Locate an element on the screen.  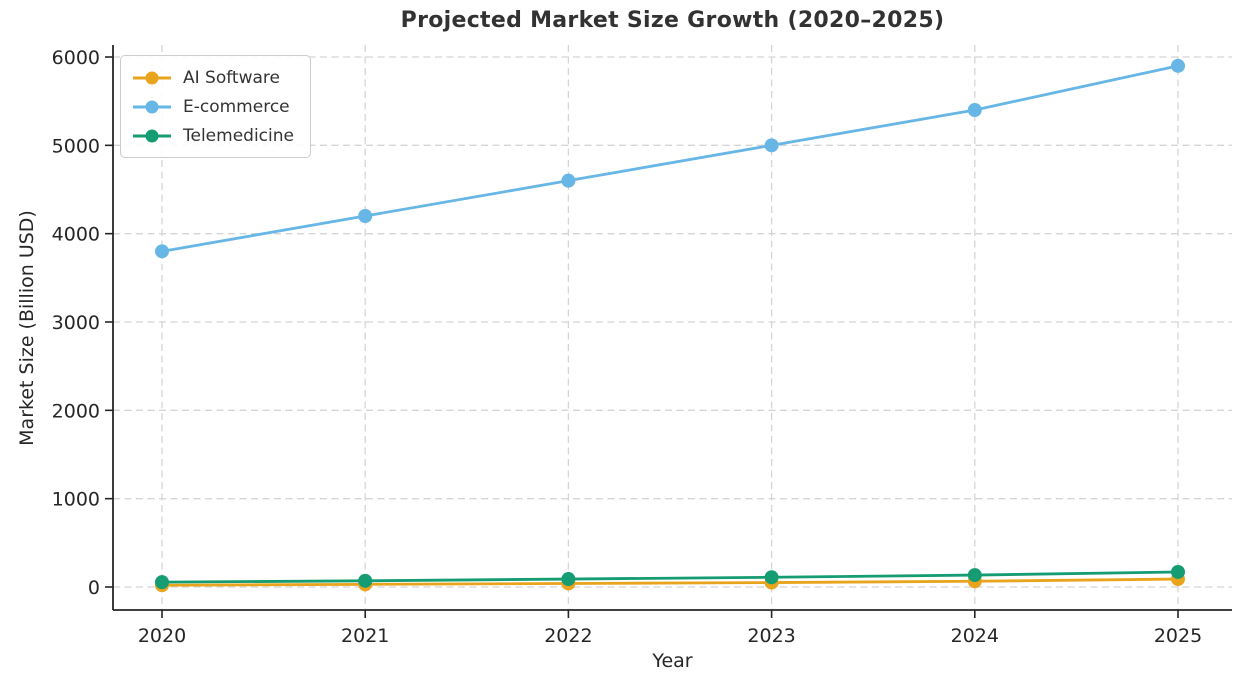
x-tick-label: 2022 is located at coordinates (568, 636).